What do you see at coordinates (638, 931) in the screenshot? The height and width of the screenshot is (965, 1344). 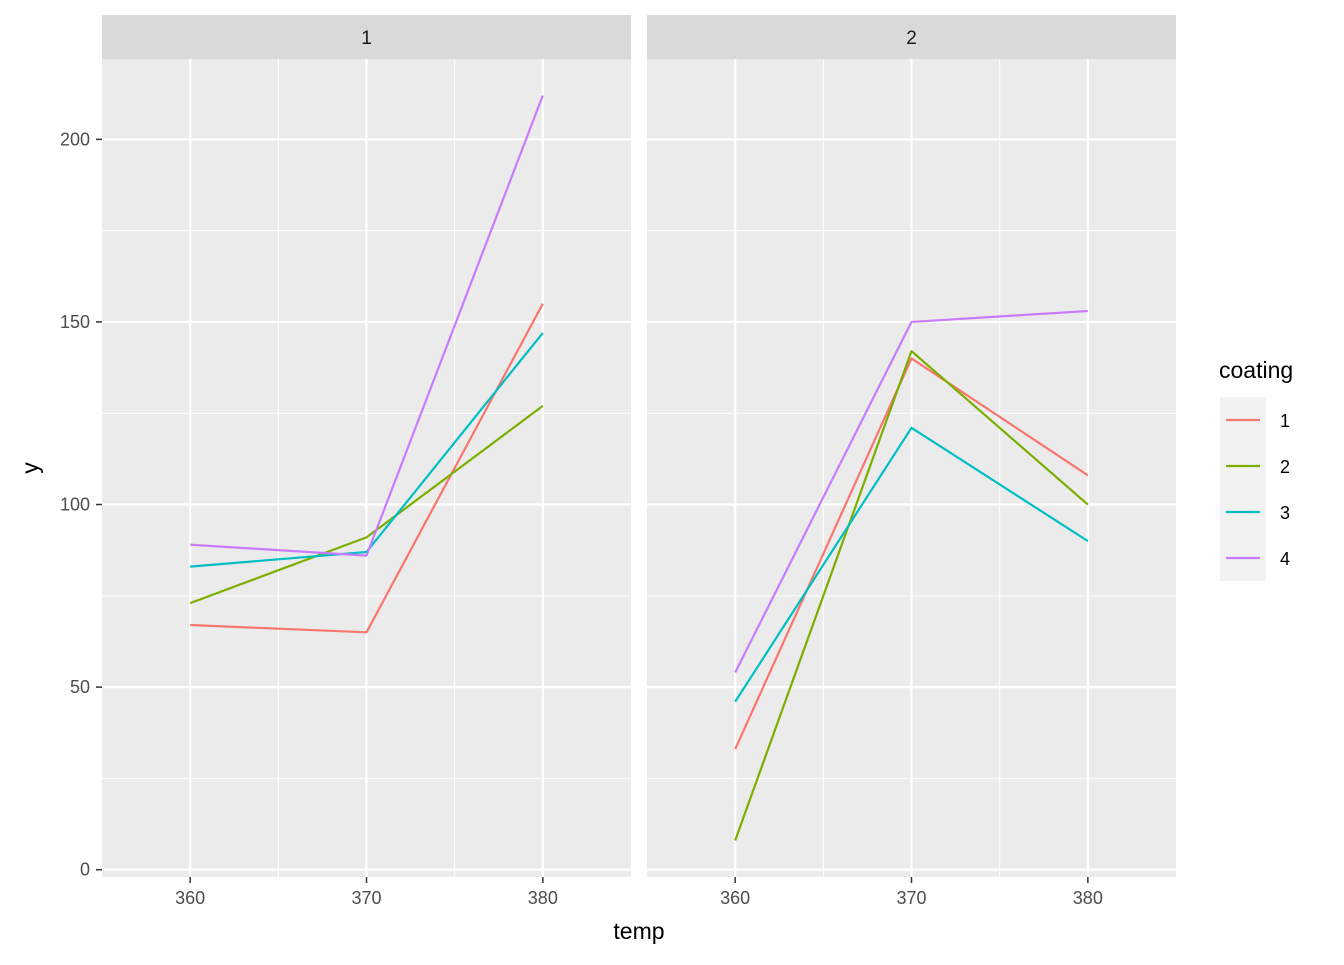 I see `x-axis-title: temp` at bounding box center [638, 931].